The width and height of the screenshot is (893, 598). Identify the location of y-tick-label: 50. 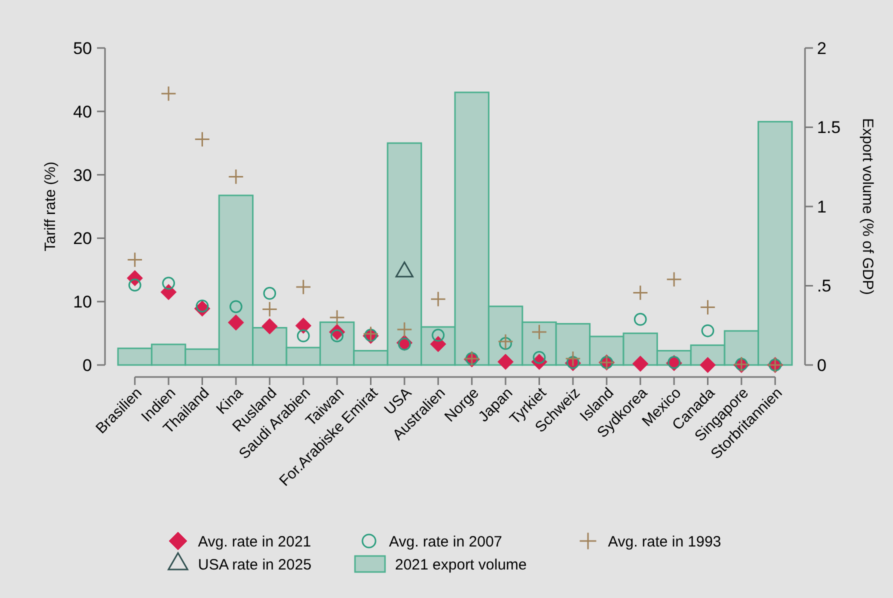
(82, 48).